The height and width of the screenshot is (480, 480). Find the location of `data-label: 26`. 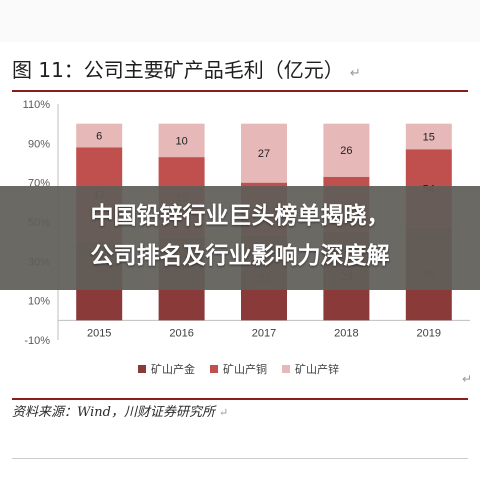

data-label: 26 is located at coordinates (346, 151).